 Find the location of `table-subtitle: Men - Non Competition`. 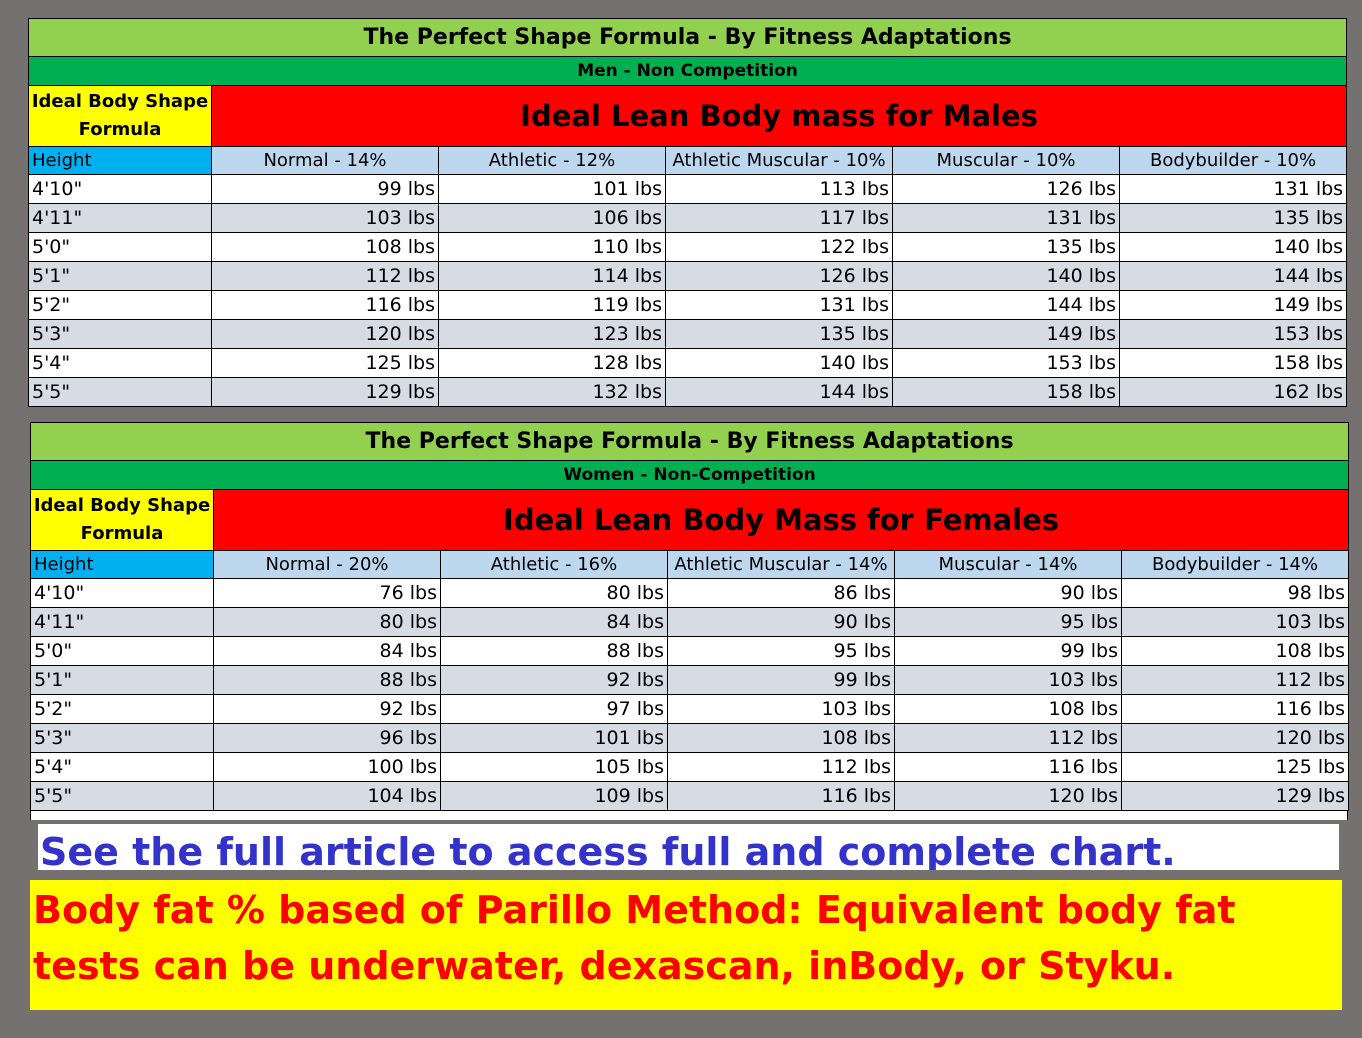

table-subtitle: Men - Non Competition is located at coordinates (687, 71).